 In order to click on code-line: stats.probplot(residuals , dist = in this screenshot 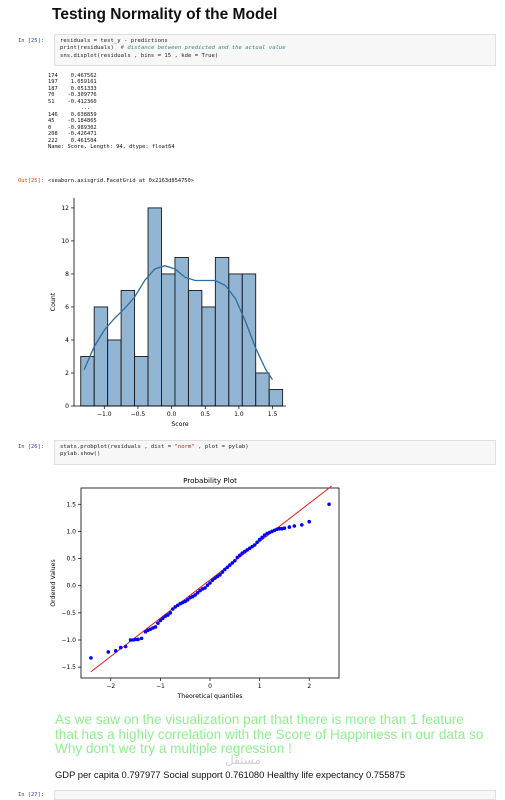, I will do `click(117, 447)`.